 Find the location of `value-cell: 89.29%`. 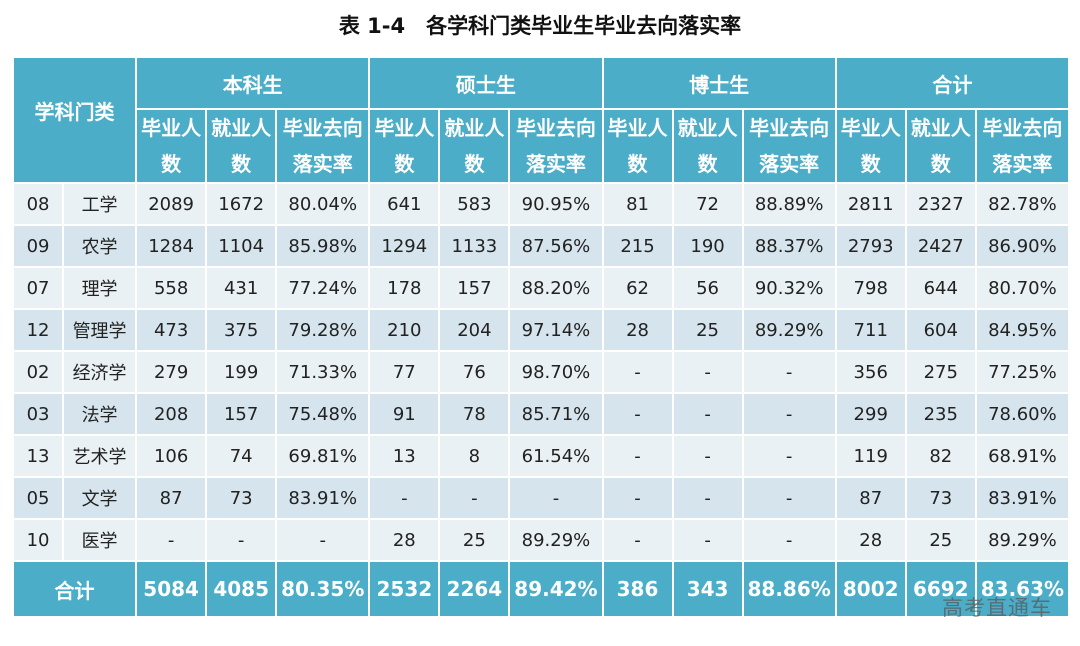

value-cell: 89.29% is located at coordinates (1022, 540).